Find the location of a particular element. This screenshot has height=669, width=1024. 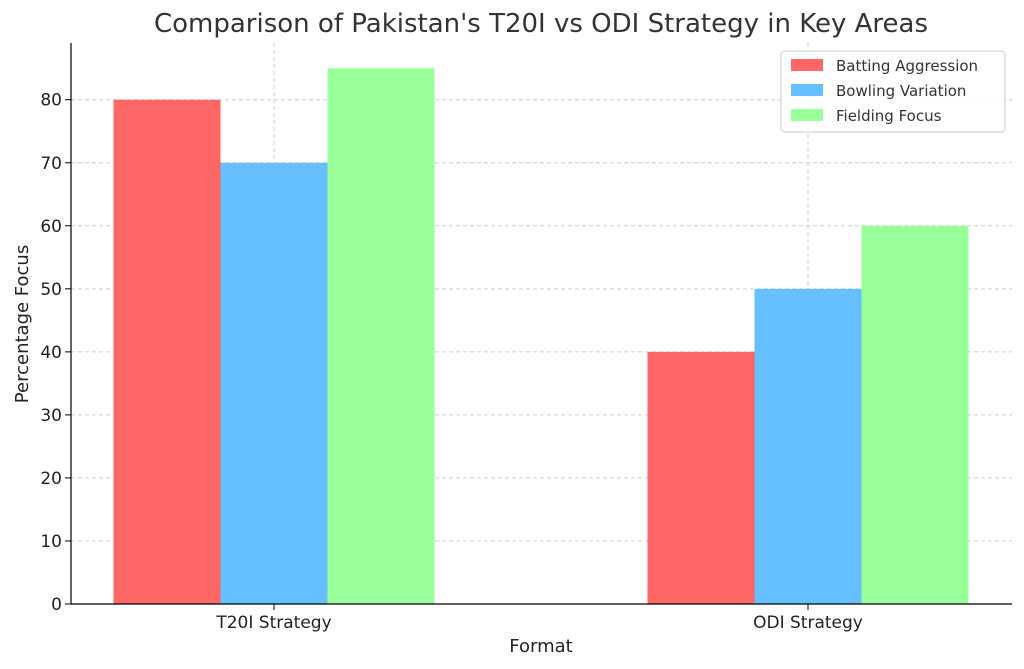

x-ticks: T20I Strategy ODI Strategy is located at coordinates (539, 618).